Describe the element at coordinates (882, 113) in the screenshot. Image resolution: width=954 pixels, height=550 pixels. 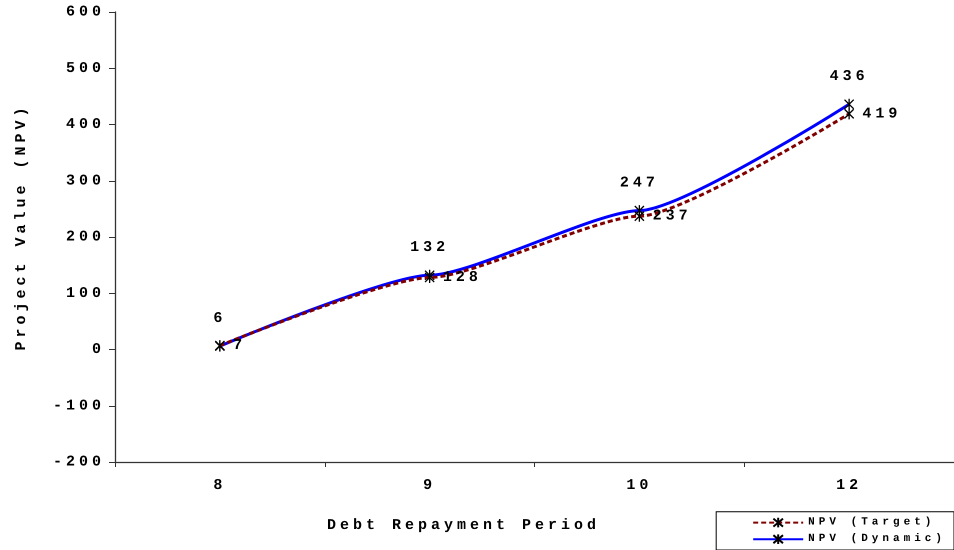
I see `data-label: 419` at that location.